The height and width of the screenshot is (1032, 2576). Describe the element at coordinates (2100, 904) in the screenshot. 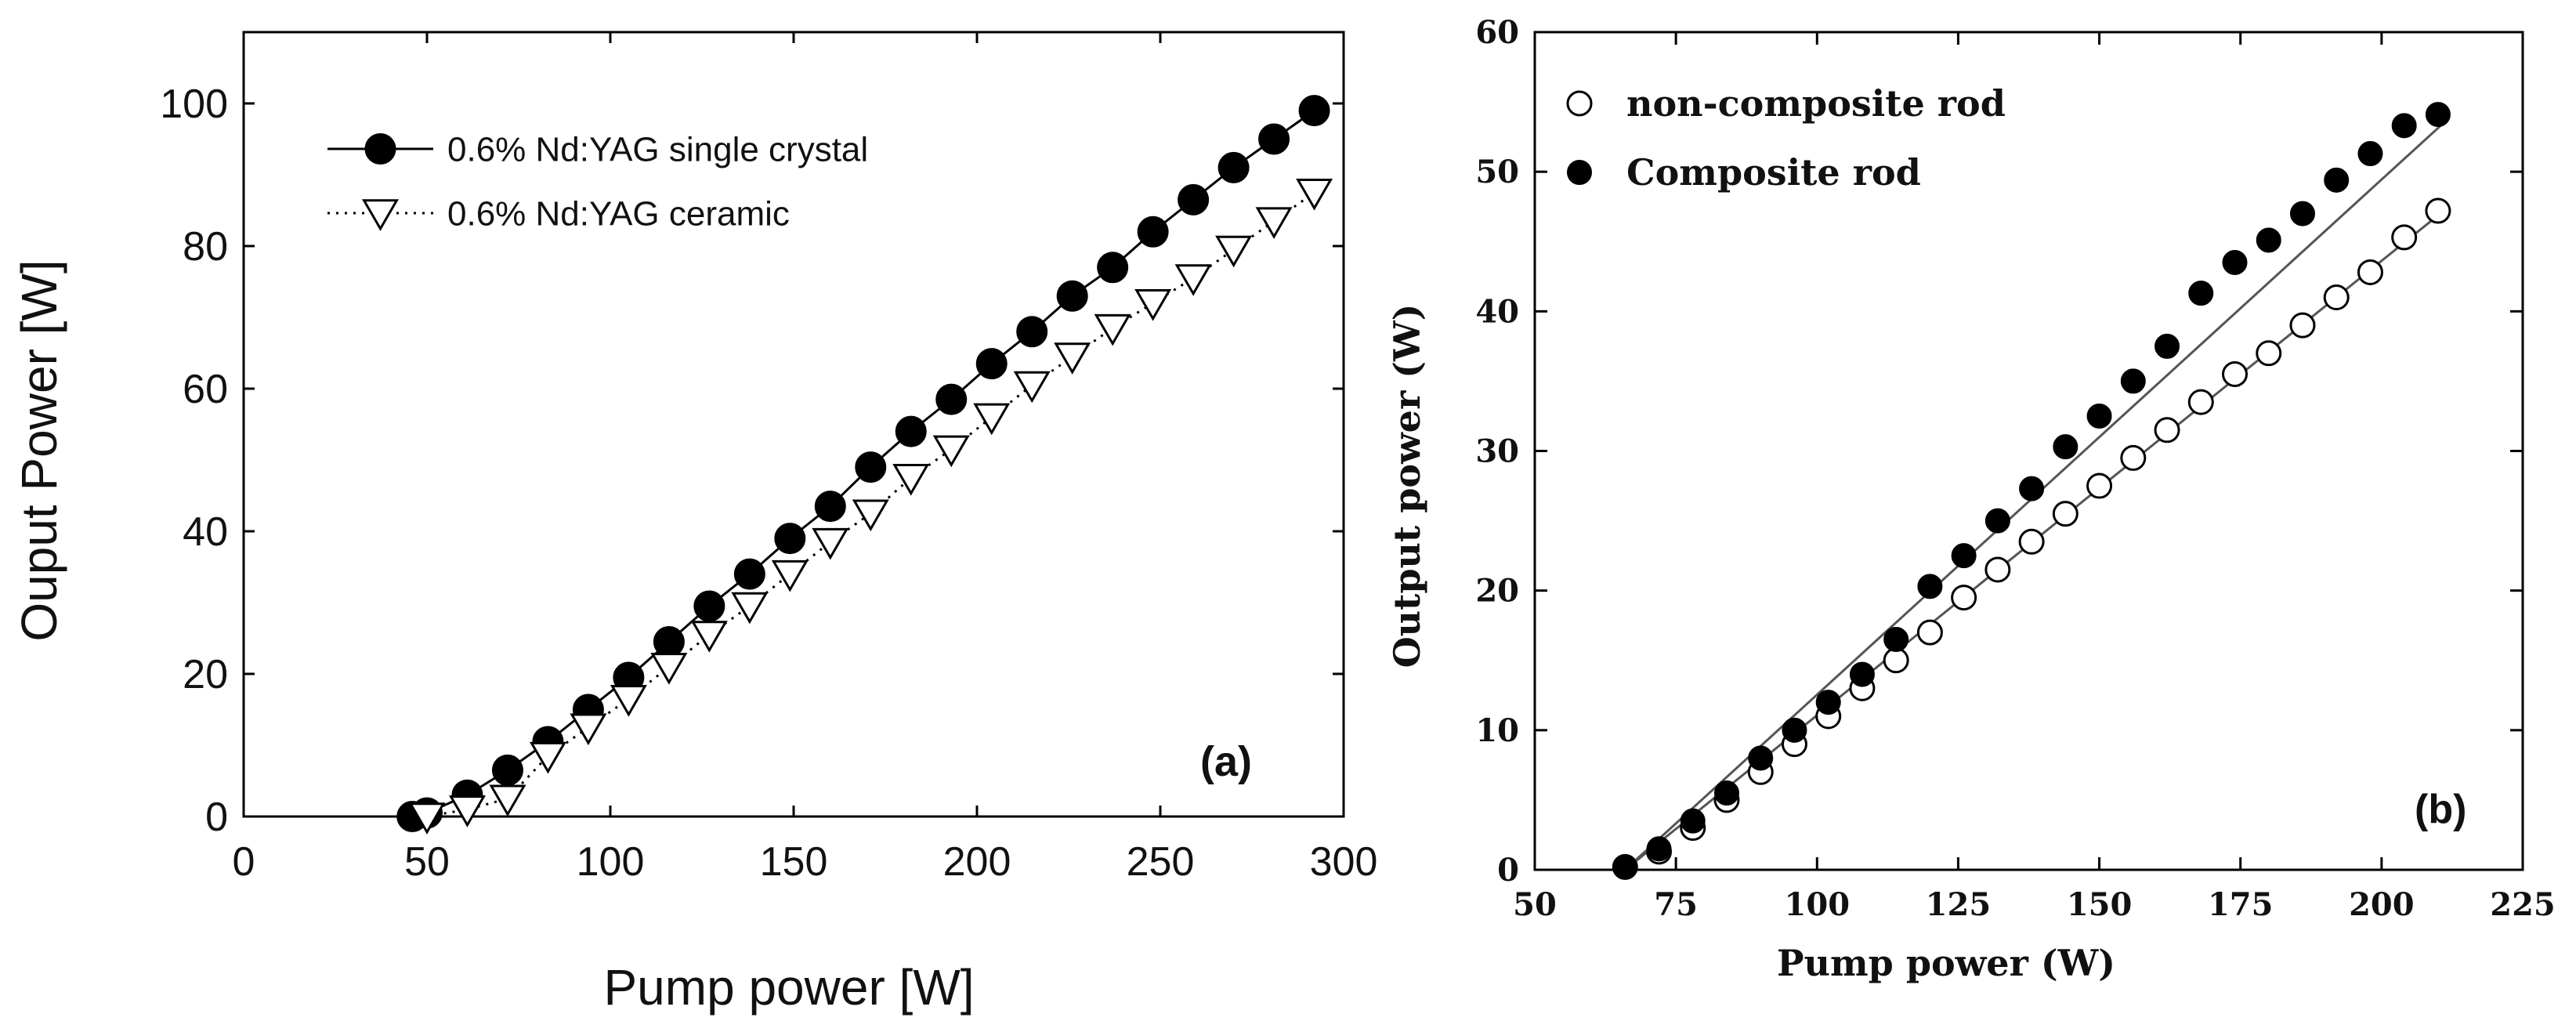

I see `b-x-tick-label-150: 150` at that location.